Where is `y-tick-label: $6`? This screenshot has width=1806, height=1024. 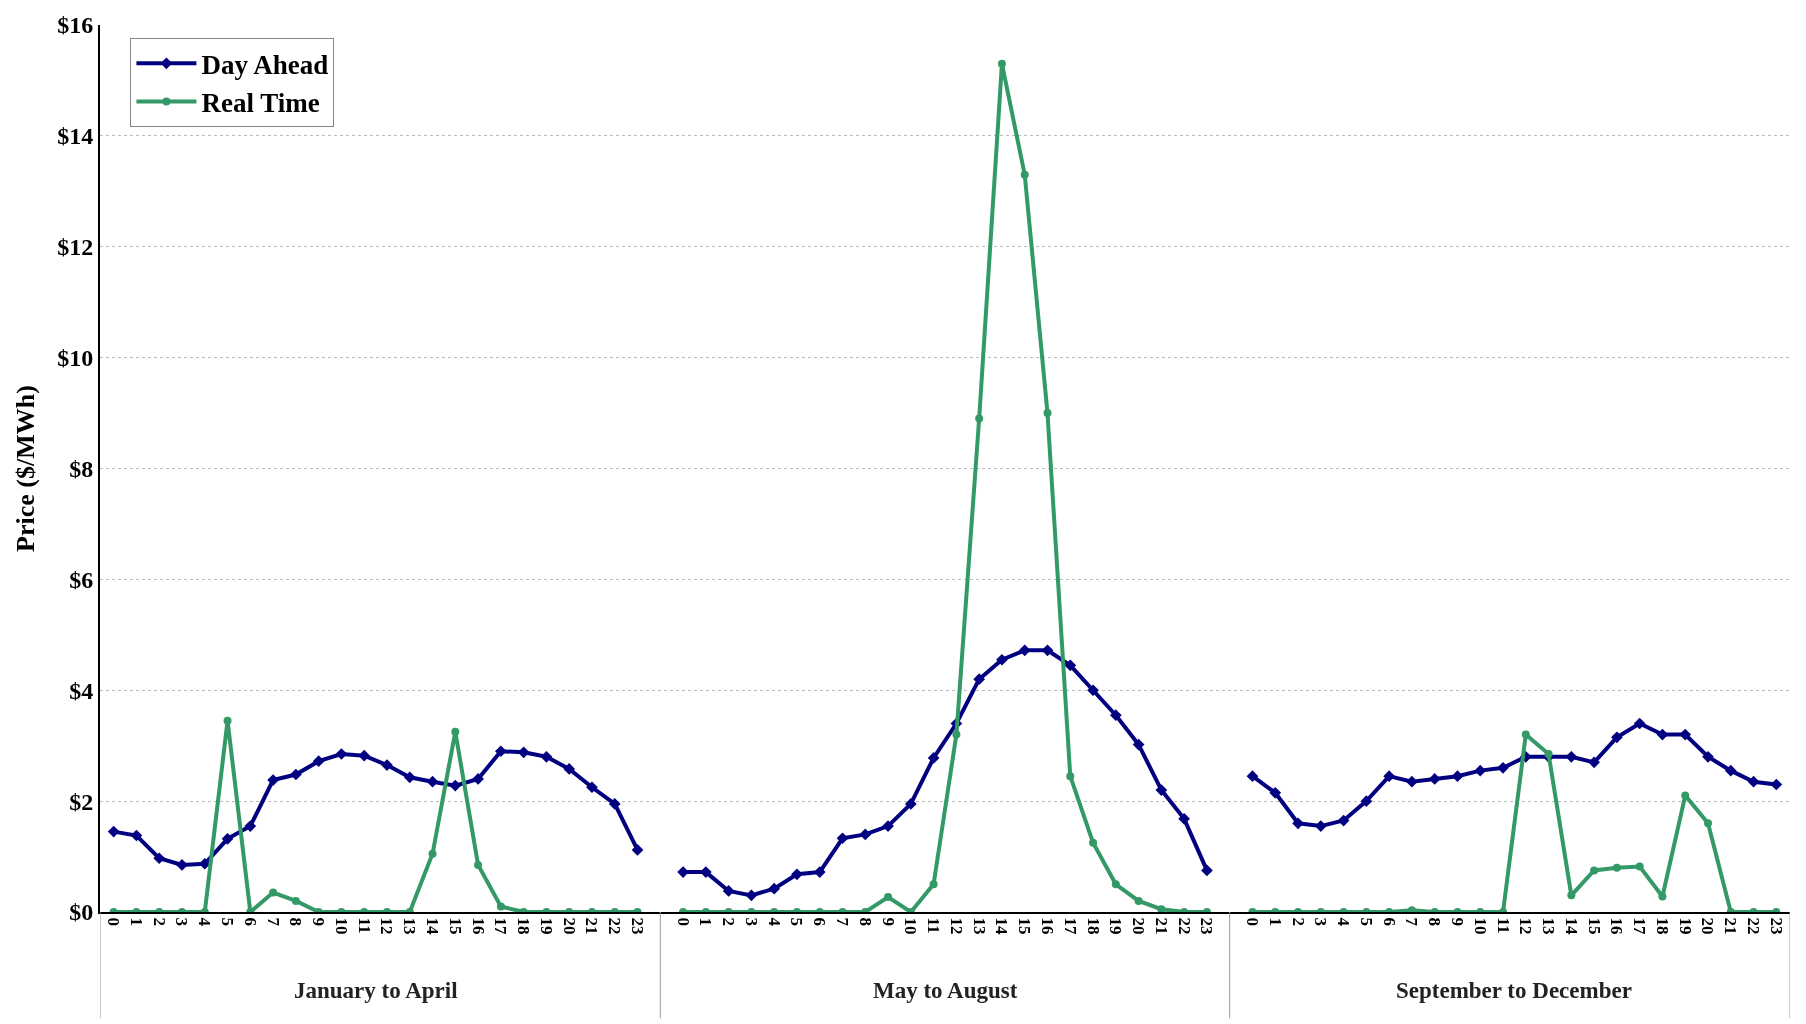 y-tick-label: $6 is located at coordinates (81, 579).